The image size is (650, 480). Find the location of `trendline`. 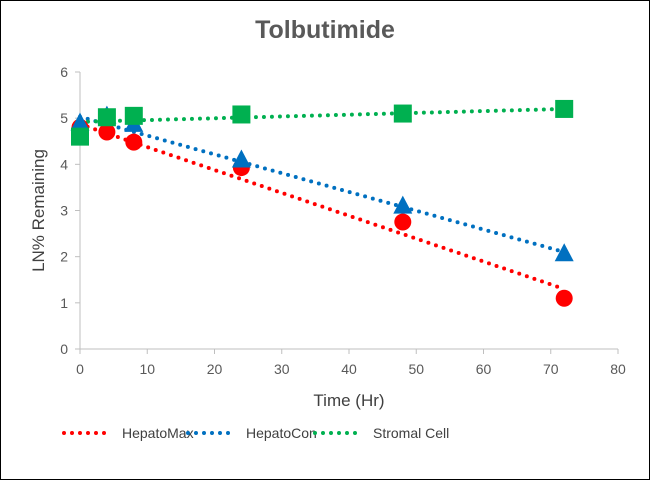

trendline is located at coordinates (322, 115).